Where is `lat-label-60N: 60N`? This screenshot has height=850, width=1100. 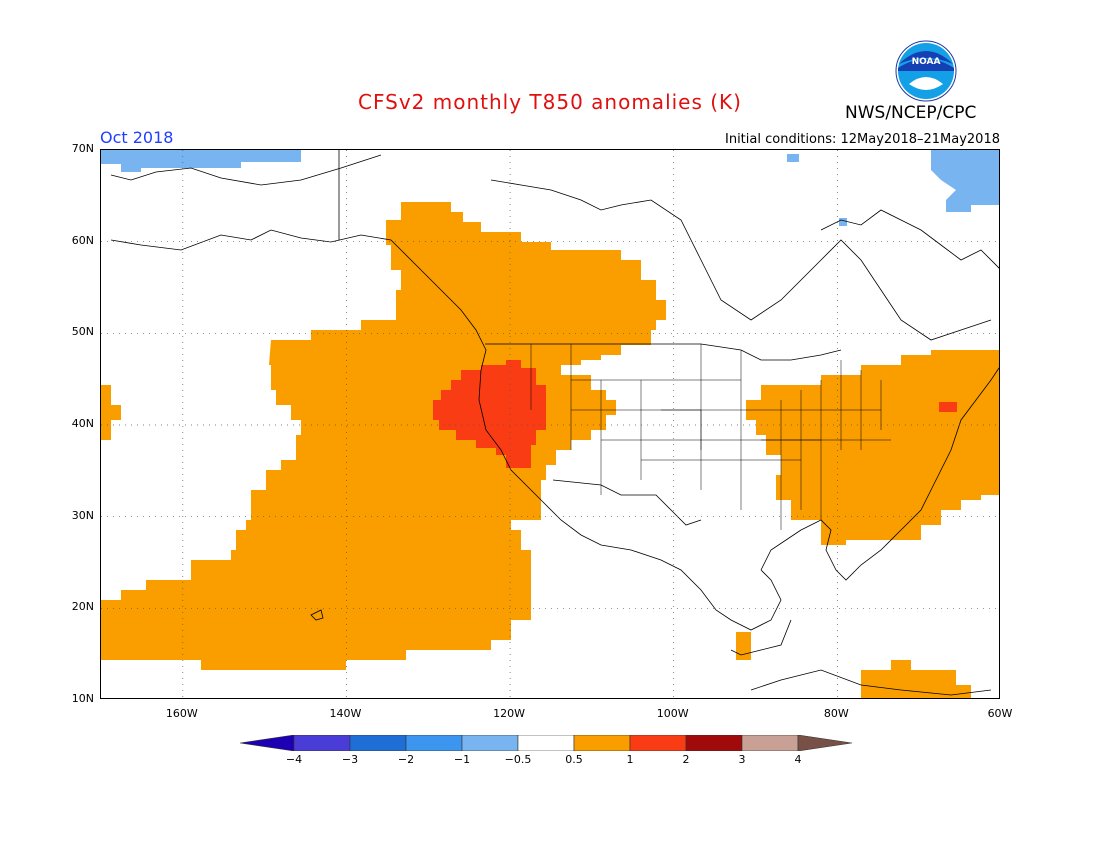 lat-label-60N: 60N is located at coordinates (82, 240).